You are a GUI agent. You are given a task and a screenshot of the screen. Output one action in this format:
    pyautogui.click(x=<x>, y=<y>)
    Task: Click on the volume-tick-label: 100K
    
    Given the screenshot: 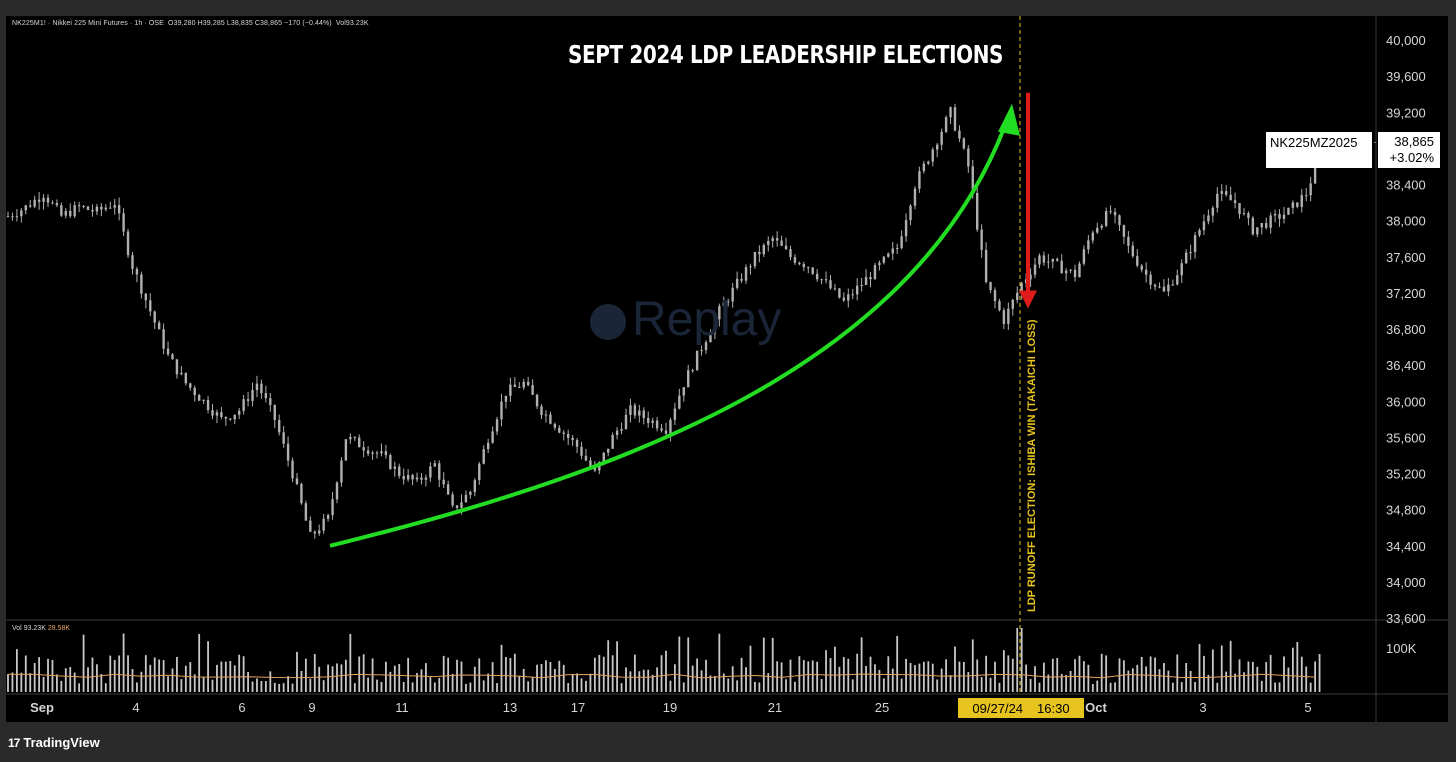 What is the action you would take?
    pyautogui.click(x=1401, y=648)
    